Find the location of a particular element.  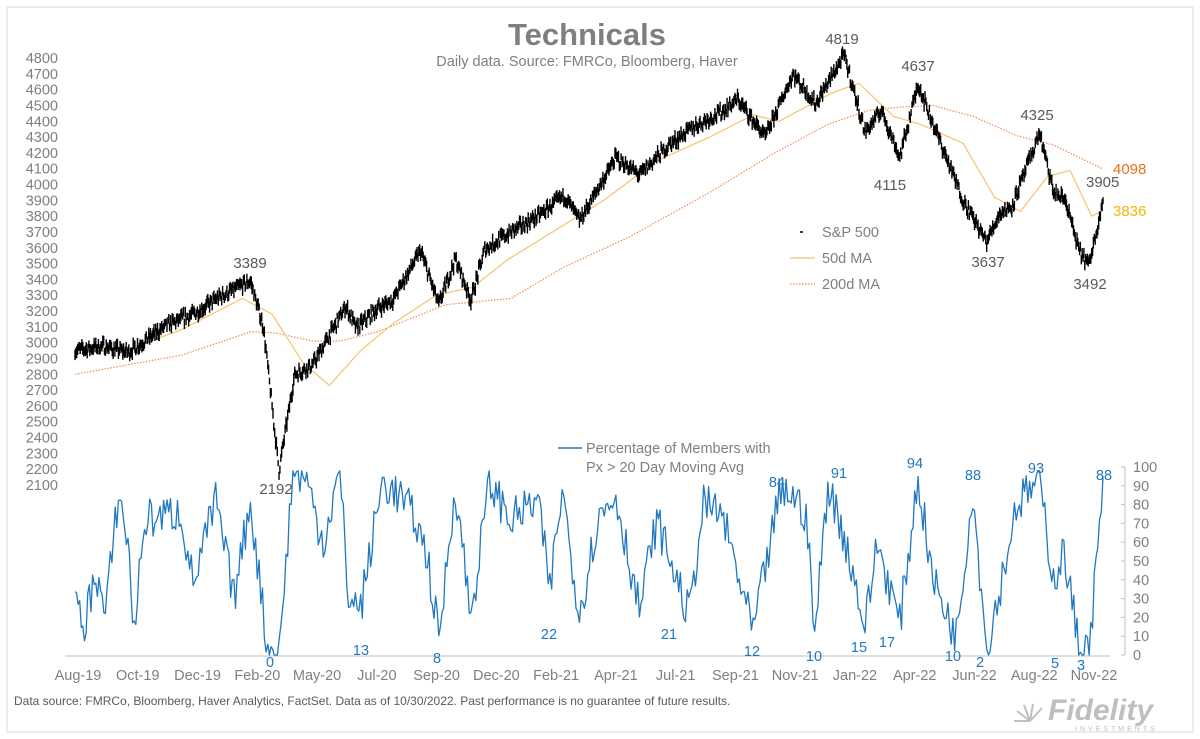

annotation-pct-12: 12 is located at coordinates (752, 652).